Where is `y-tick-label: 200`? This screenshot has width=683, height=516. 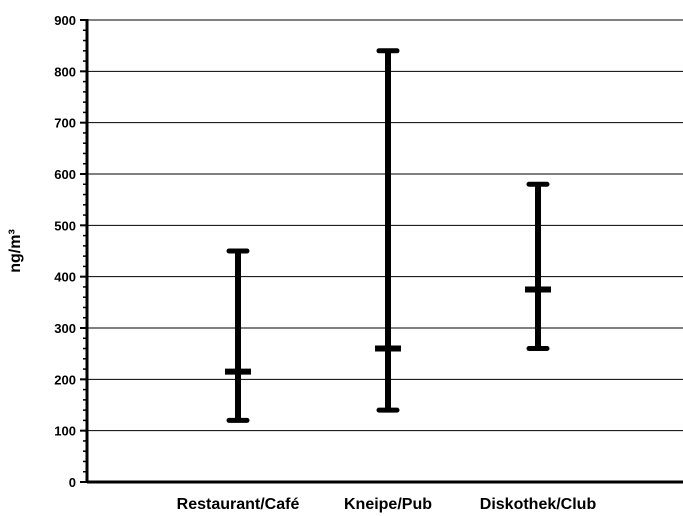 y-tick-label: 200 is located at coordinates (65, 379).